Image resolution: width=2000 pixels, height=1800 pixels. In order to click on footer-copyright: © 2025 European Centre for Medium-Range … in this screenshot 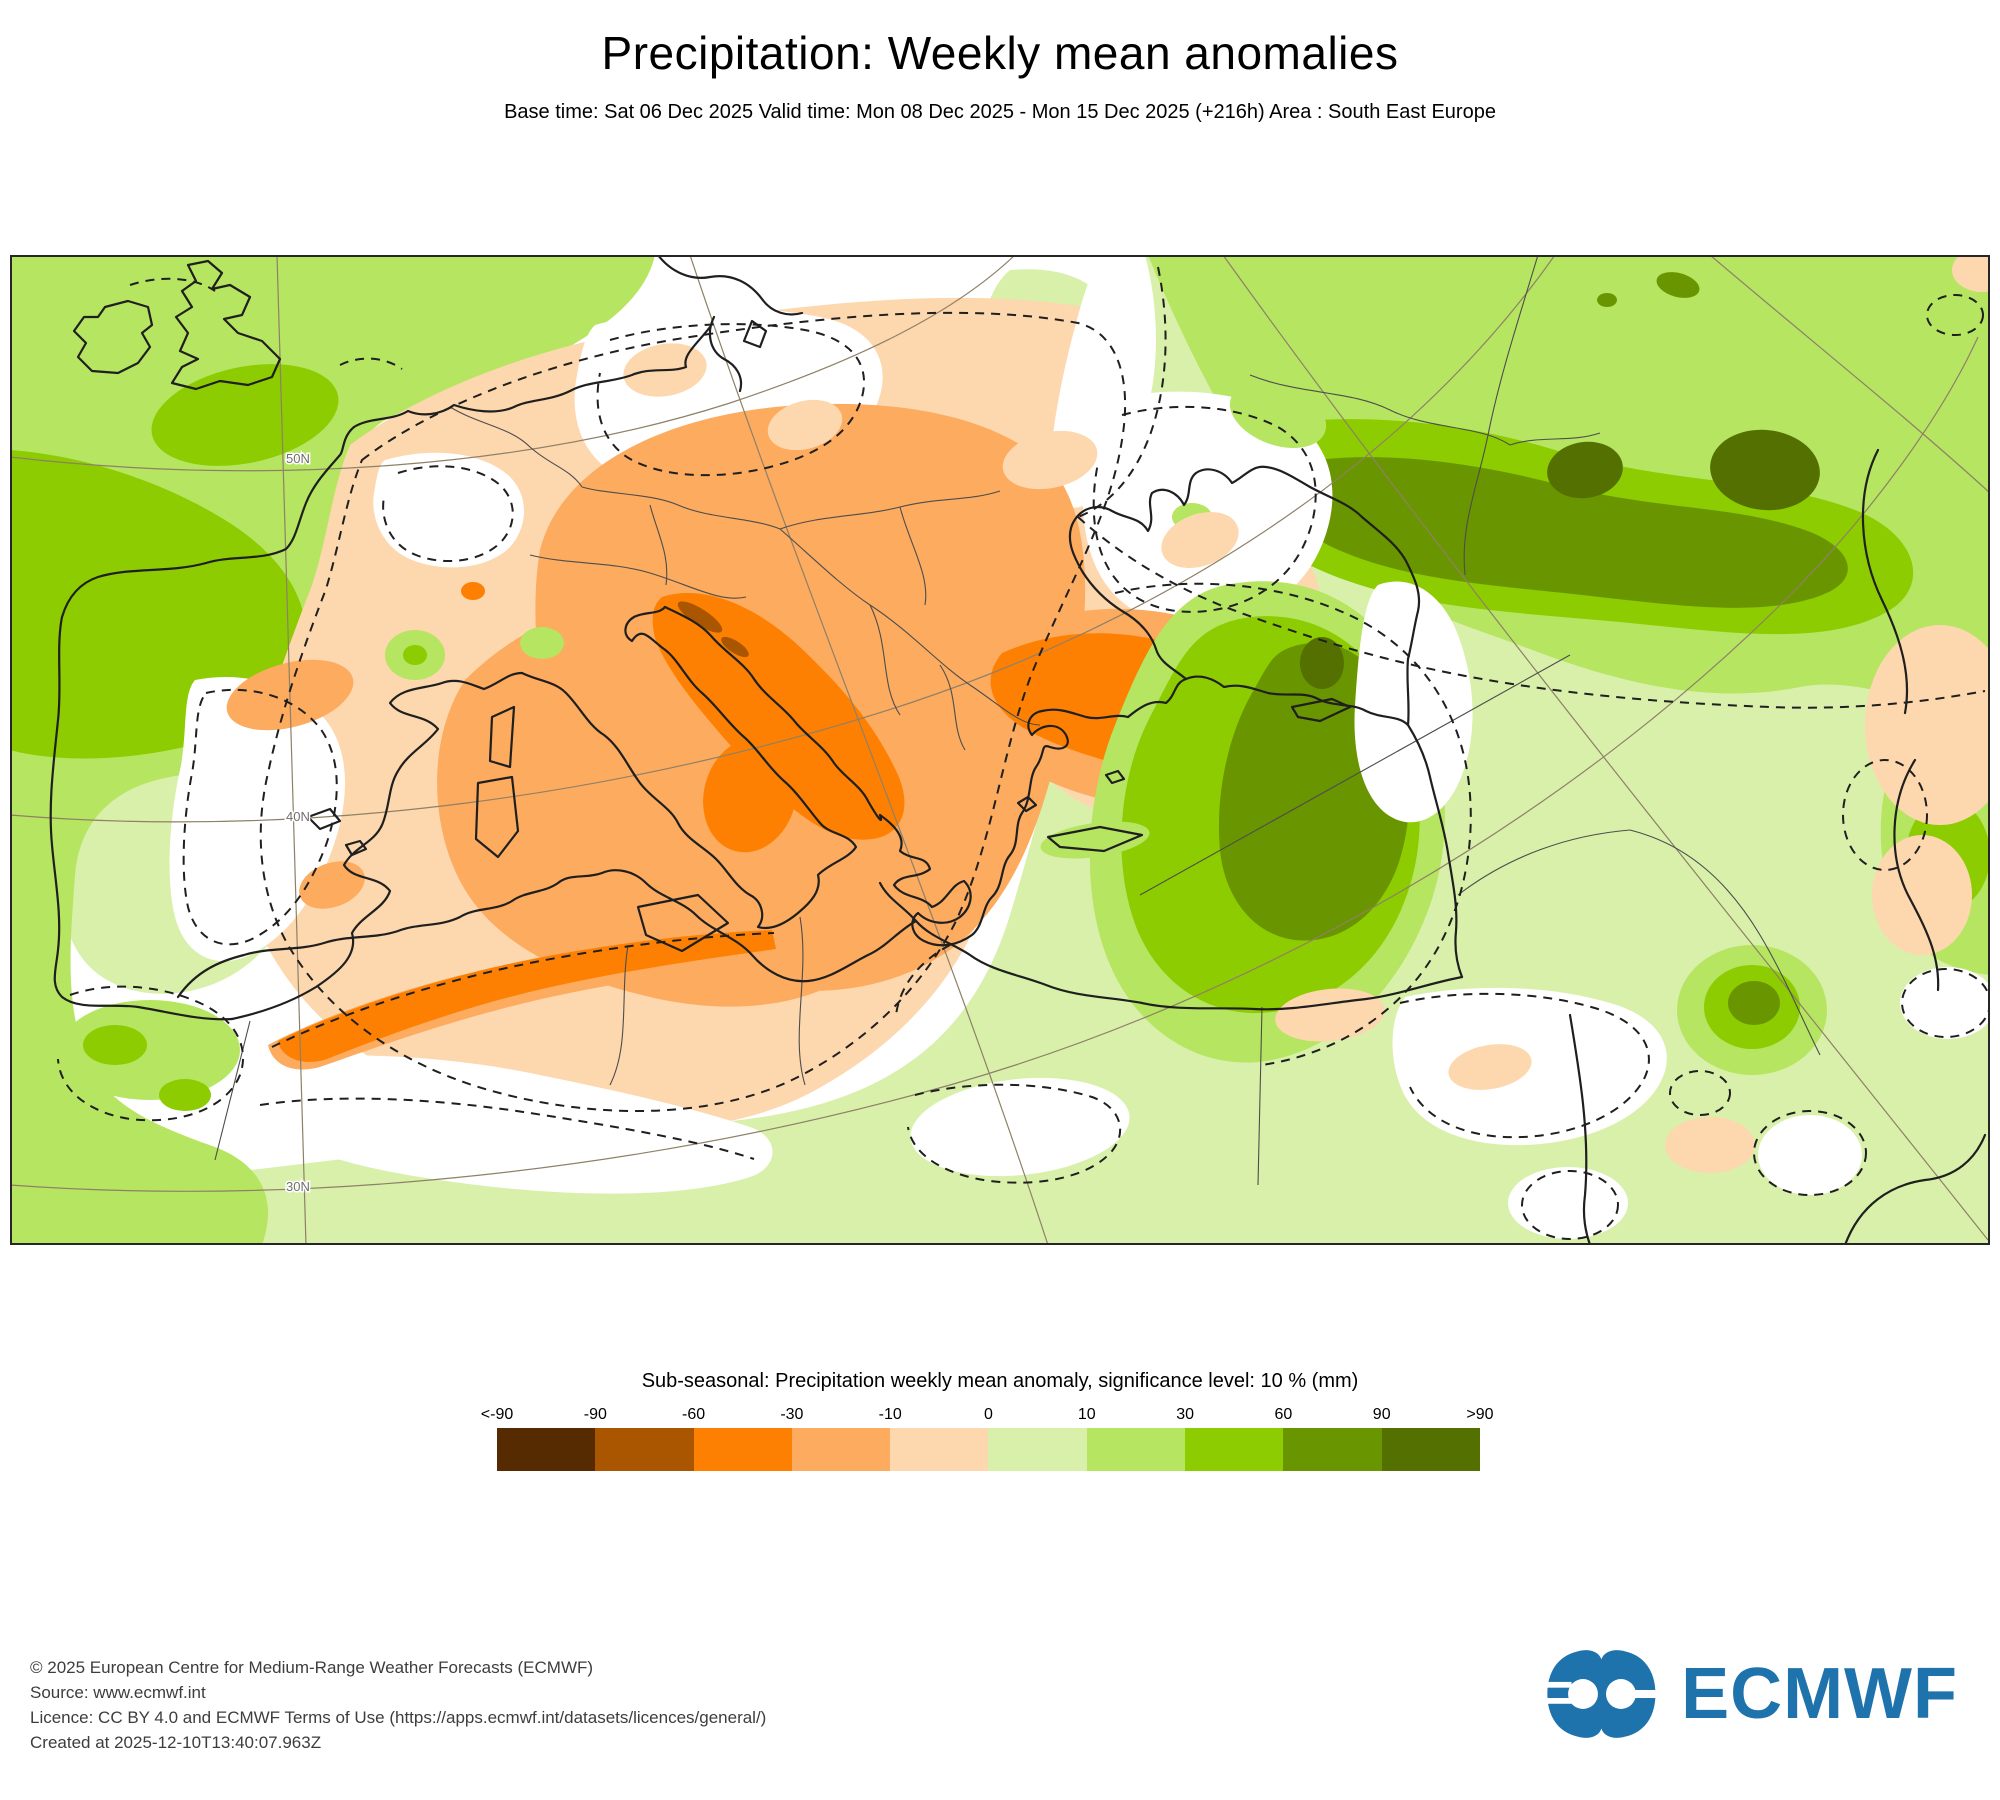, I will do `click(312, 1667)`.